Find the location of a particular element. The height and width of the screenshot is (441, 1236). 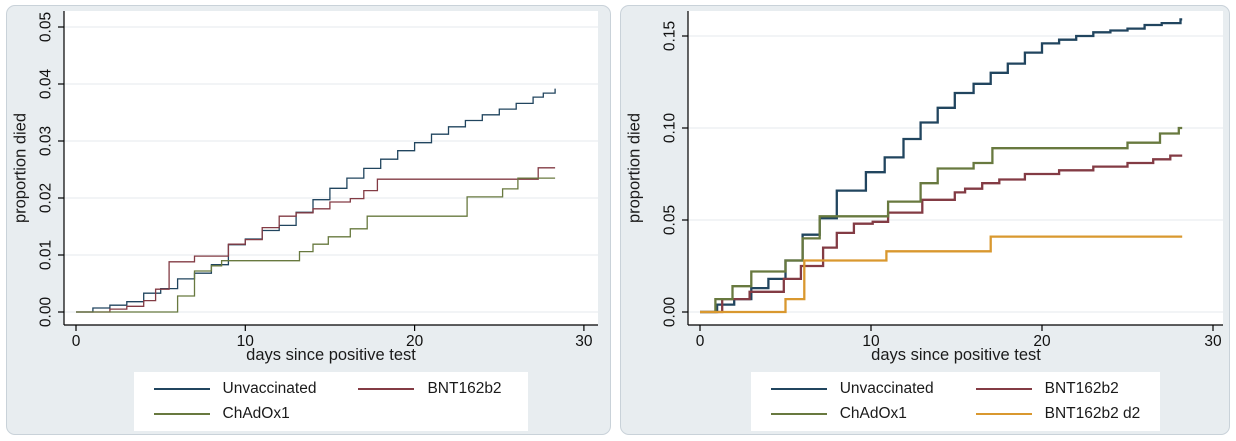

legend-left: Unvaccinated BNT162b2 ChAdOx1 is located at coordinates (331, 401).